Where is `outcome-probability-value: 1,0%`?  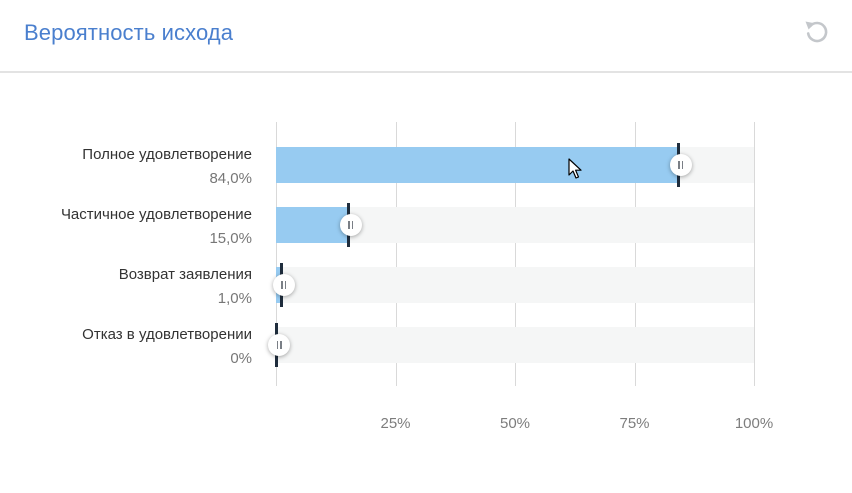
outcome-probability-value: 1,0% is located at coordinates (234, 298).